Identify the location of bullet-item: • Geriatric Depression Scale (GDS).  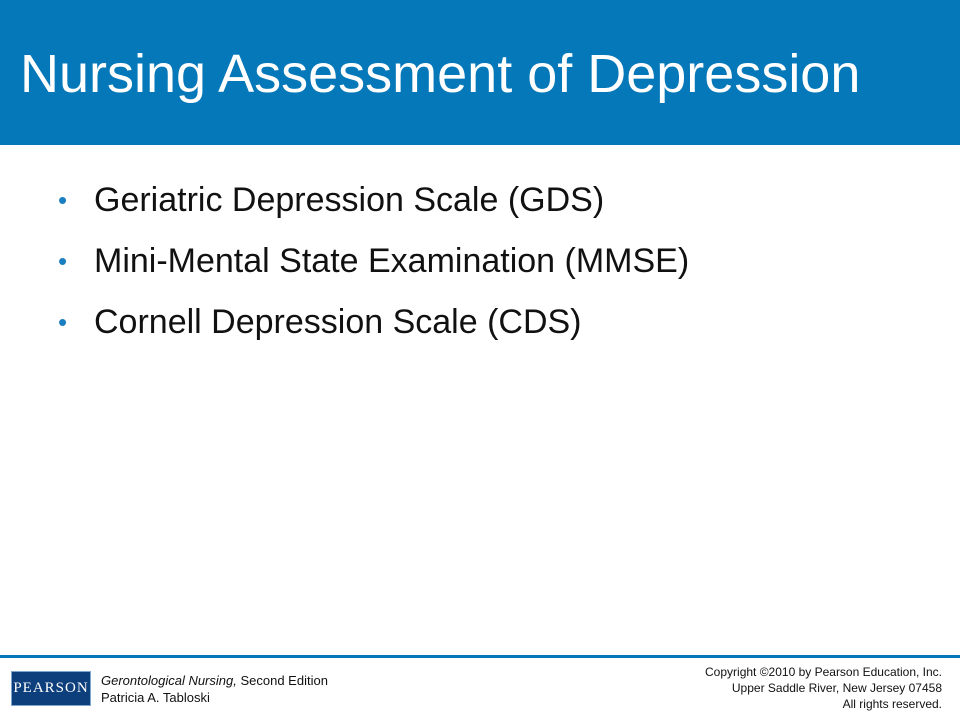
(373, 200).